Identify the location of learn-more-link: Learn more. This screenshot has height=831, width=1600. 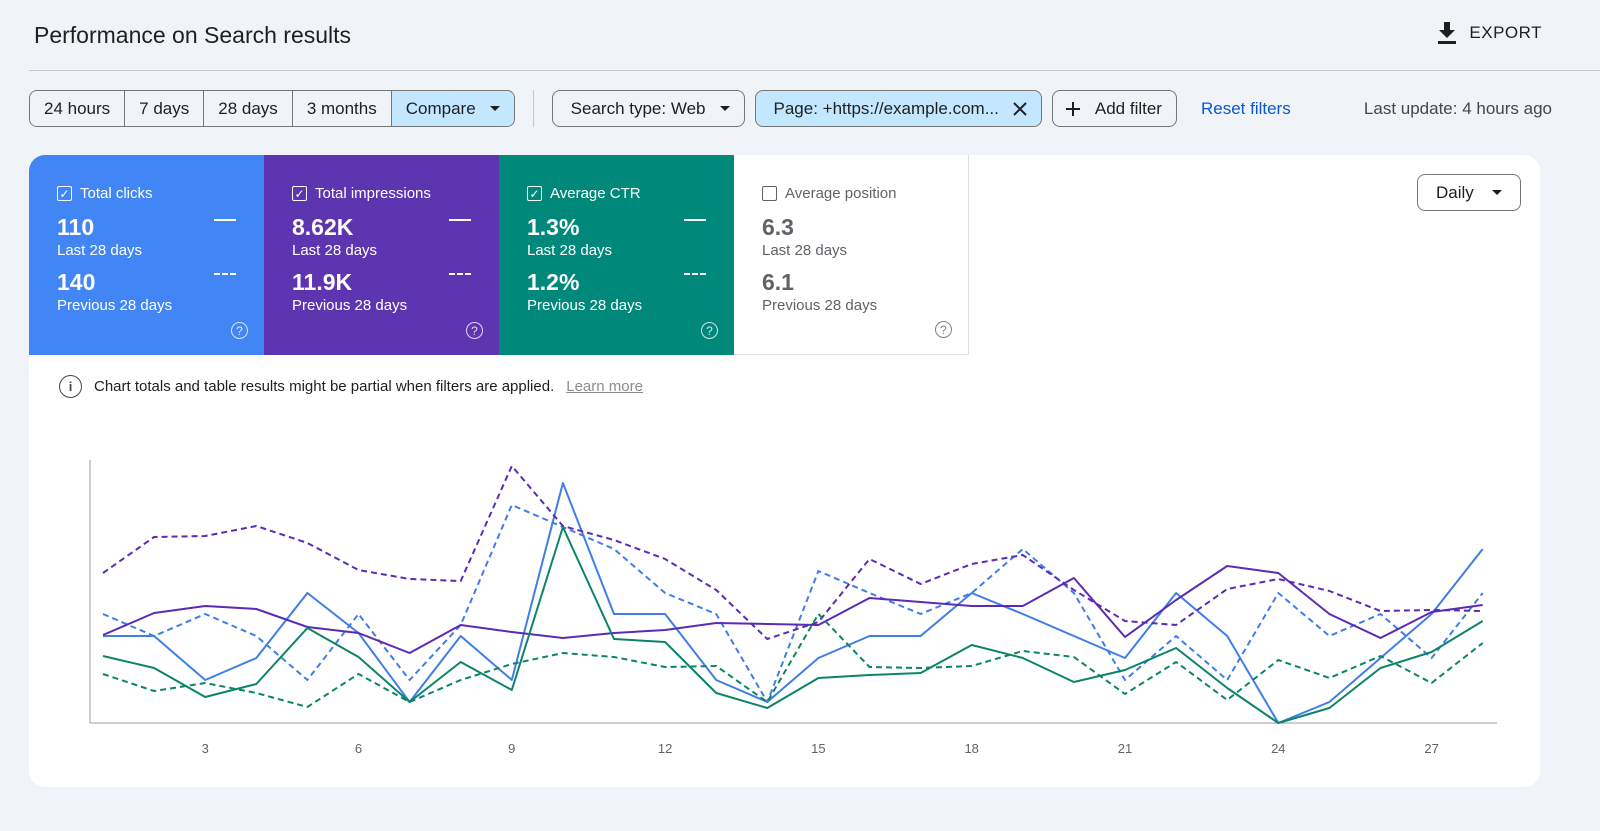
(604, 386).